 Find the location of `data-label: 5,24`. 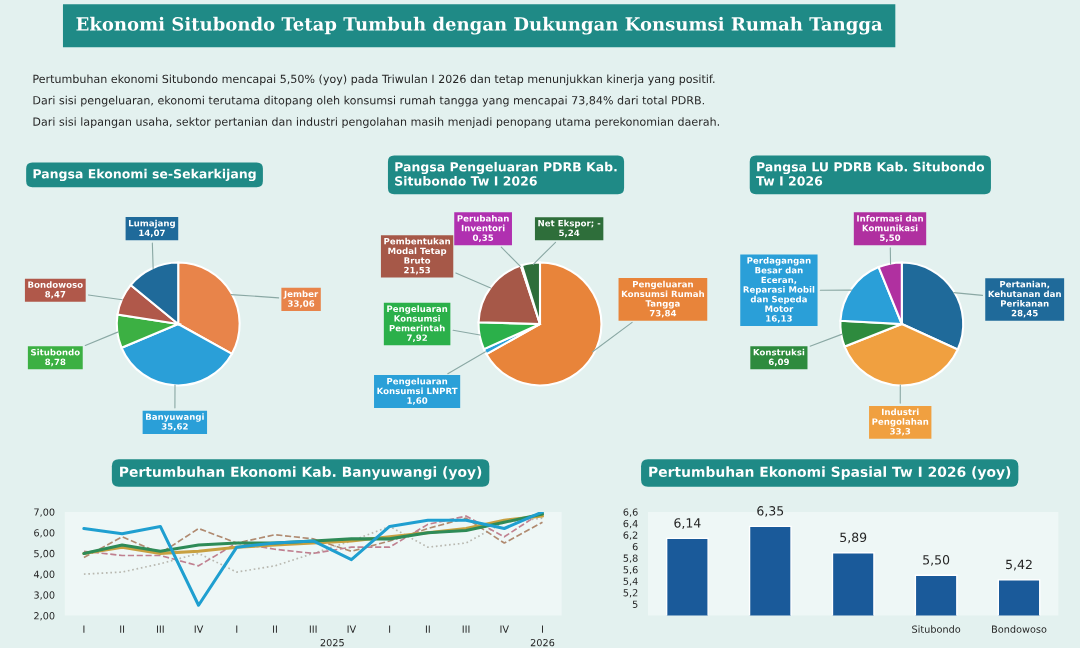

data-label: 5,24 is located at coordinates (569, 233).